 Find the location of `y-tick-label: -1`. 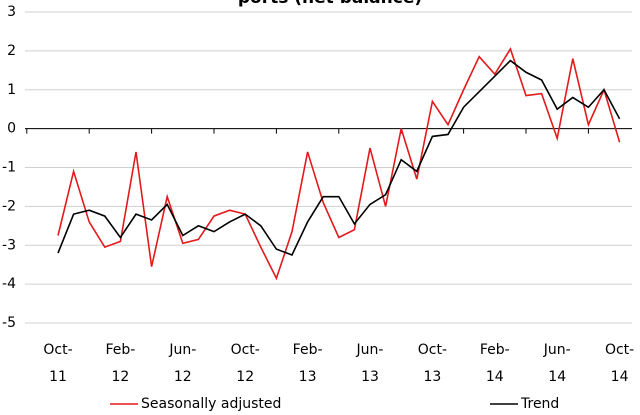

y-tick-label: -1 is located at coordinates (9, 168).